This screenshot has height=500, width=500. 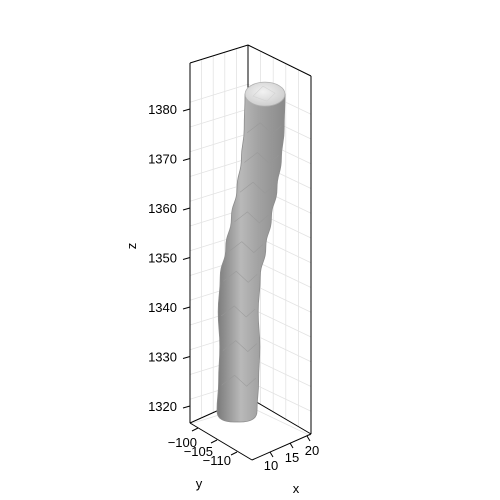 I want to click on tube-top-cap, so click(x=265, y=94).